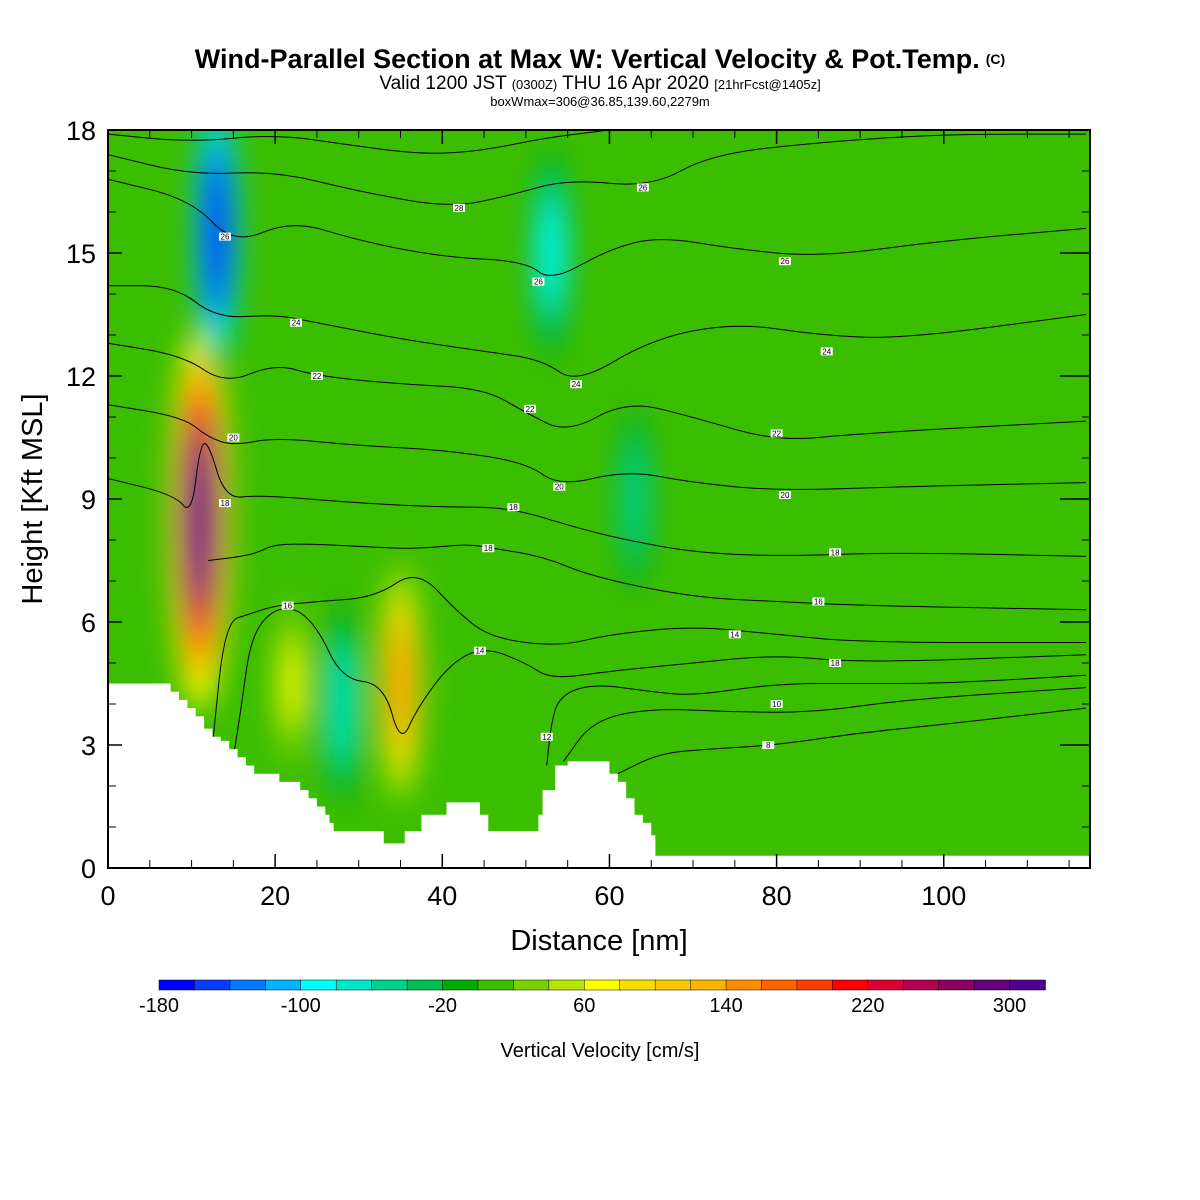 The image size is (1200, 1200). What do you see at coordinates (459, 208) in the screenshot?
I see `contour-label: 28` at bounding box center [459, 208].